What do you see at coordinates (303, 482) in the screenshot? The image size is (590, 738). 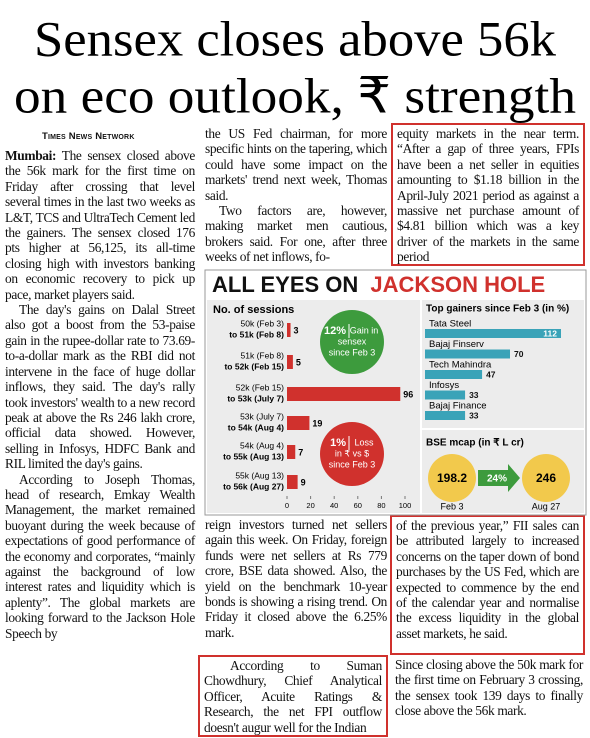 I see `value-label: 9` at bounding box center [303, 482].